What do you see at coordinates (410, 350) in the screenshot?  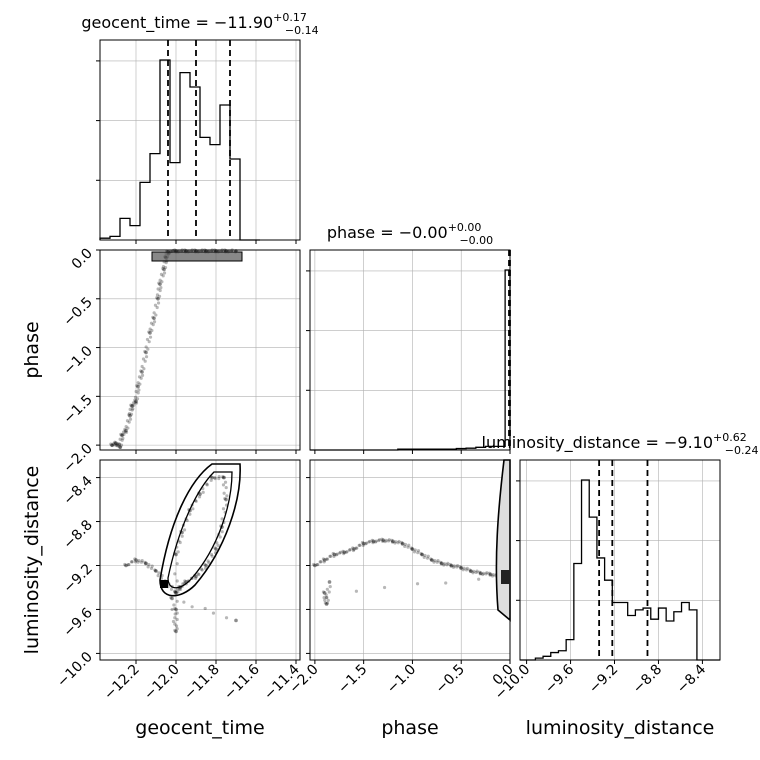 I see `panel-phase-histogram` at bounding box center [410, 350].